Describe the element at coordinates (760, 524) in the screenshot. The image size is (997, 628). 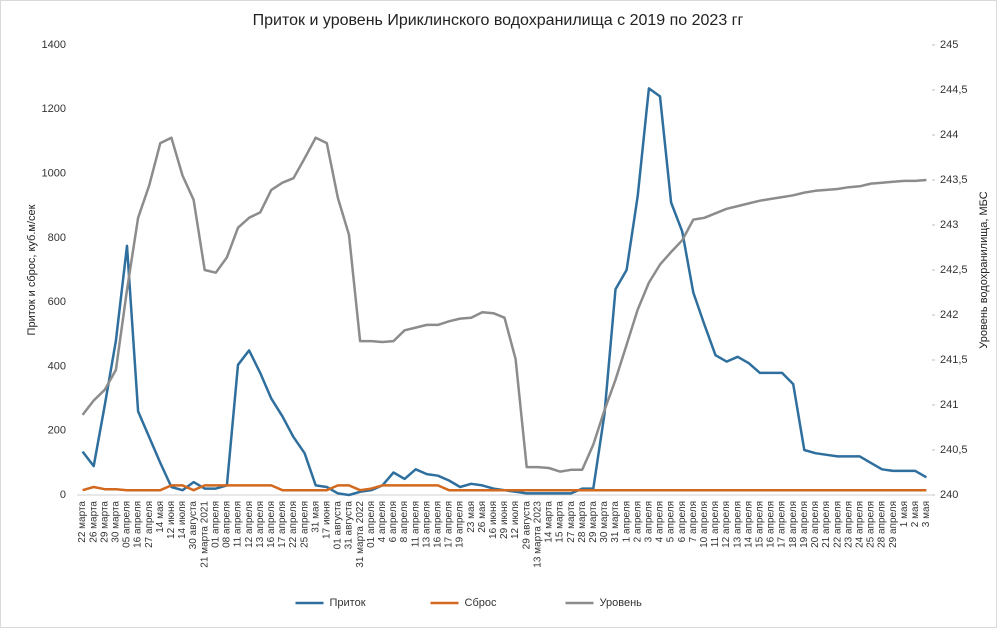
I see `x-tick-label: 15 апреля` at that location.